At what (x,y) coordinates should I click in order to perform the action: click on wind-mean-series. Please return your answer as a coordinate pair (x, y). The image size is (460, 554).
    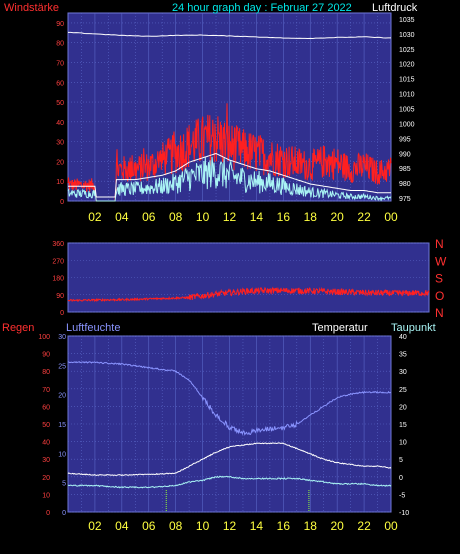
    Looking at the image, I should click on (229, 175).